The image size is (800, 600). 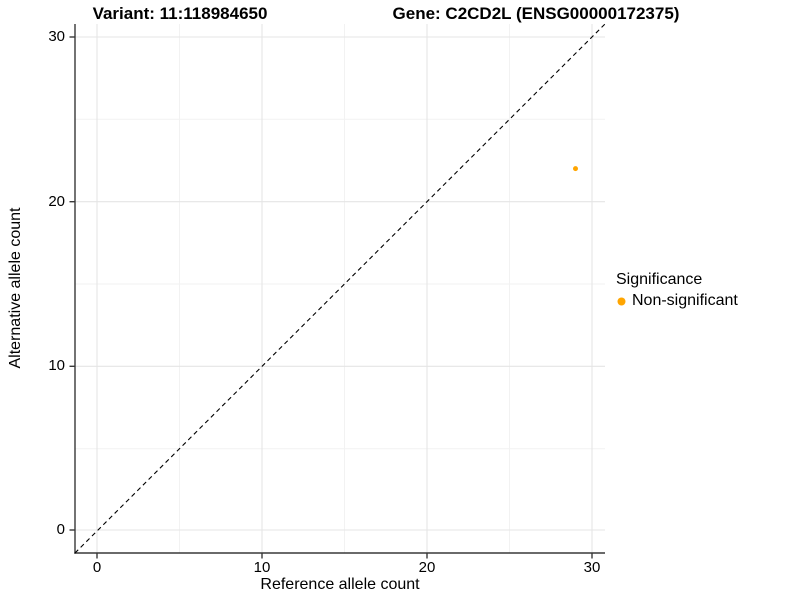 I want to click on y-tick-label-0: 0, so click(x=60, y=529).